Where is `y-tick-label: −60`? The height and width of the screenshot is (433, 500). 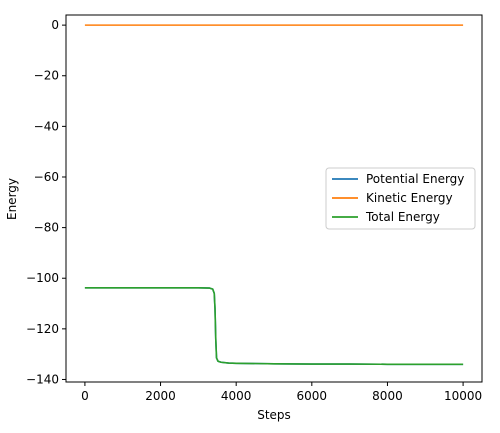 y-tick-label: −60 is located at coordinates (46, 177).